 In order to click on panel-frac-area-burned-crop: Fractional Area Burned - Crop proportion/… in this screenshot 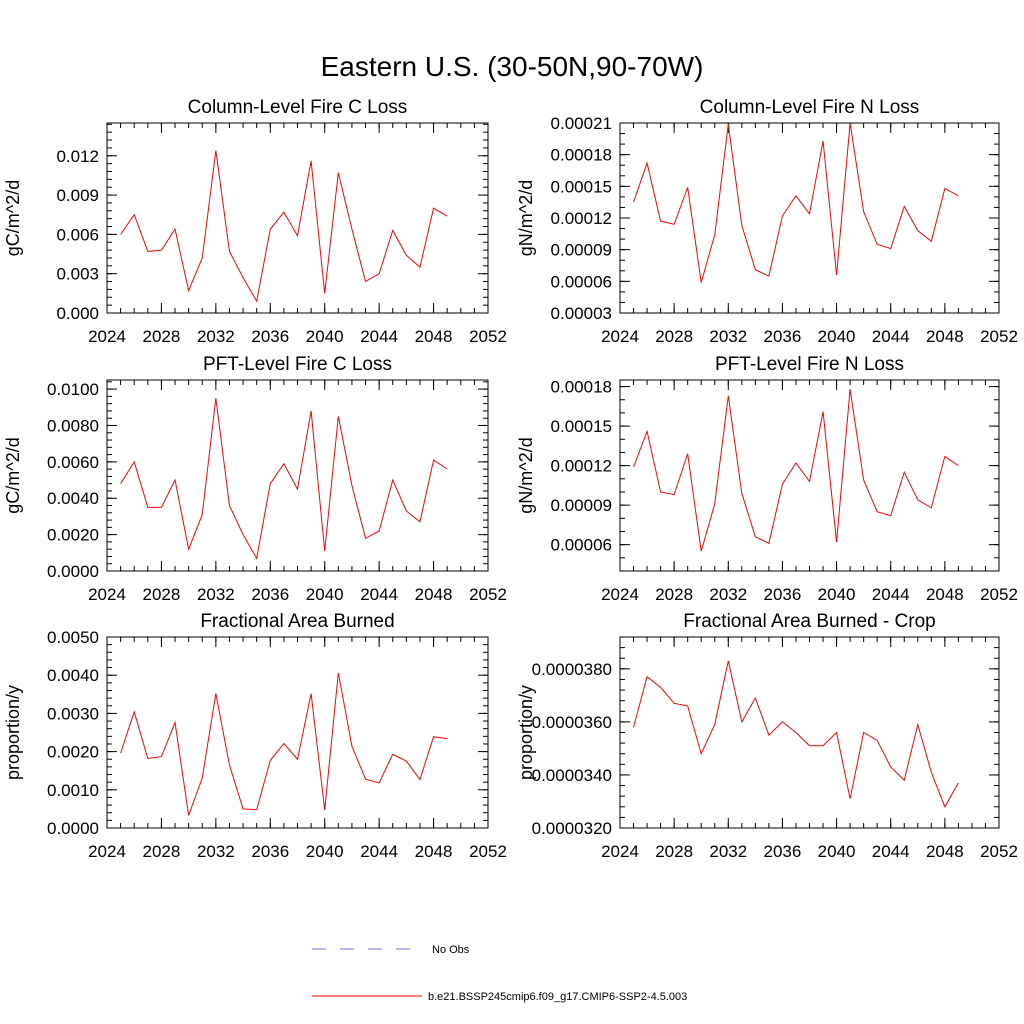, I will do `click(767, 736)`.